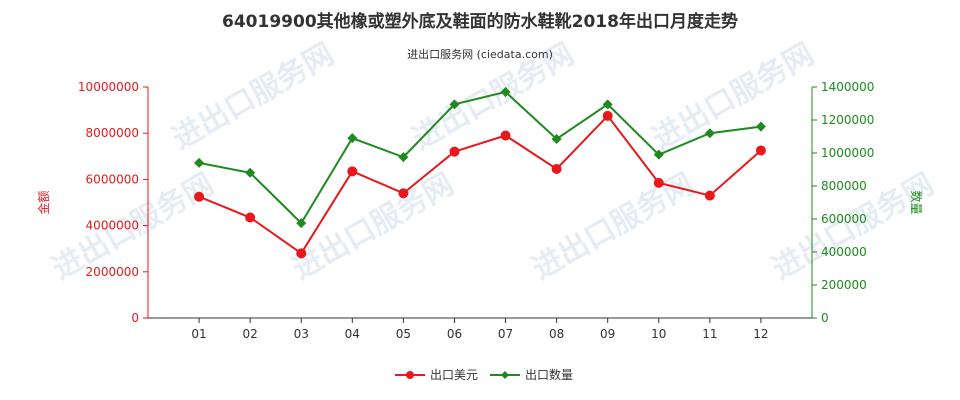  Describe the element at coordinates (844, 186) in the screenshot. I see `y-right-tick-label: 800000` at that location.